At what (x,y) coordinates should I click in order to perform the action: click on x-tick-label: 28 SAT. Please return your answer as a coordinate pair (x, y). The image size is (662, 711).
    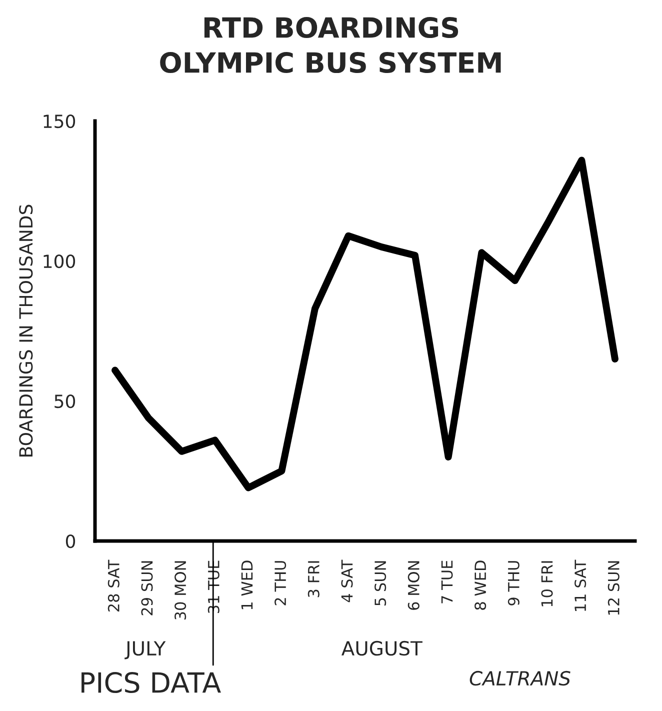
    Looking at the image, I should click on (114, 586).